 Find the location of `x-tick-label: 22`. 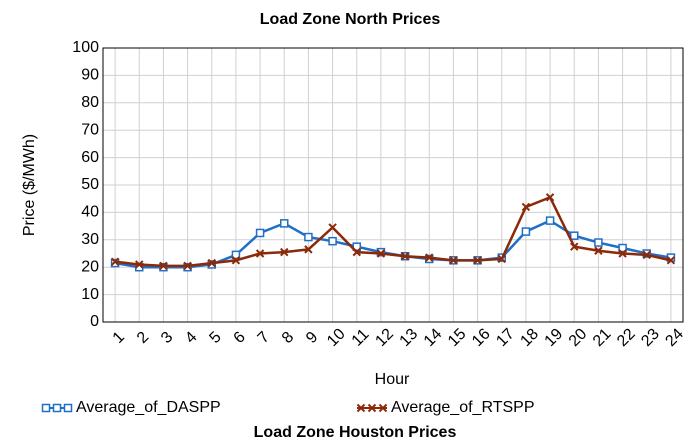

x-tick-label: 22 is located at coordinates (626, 337).